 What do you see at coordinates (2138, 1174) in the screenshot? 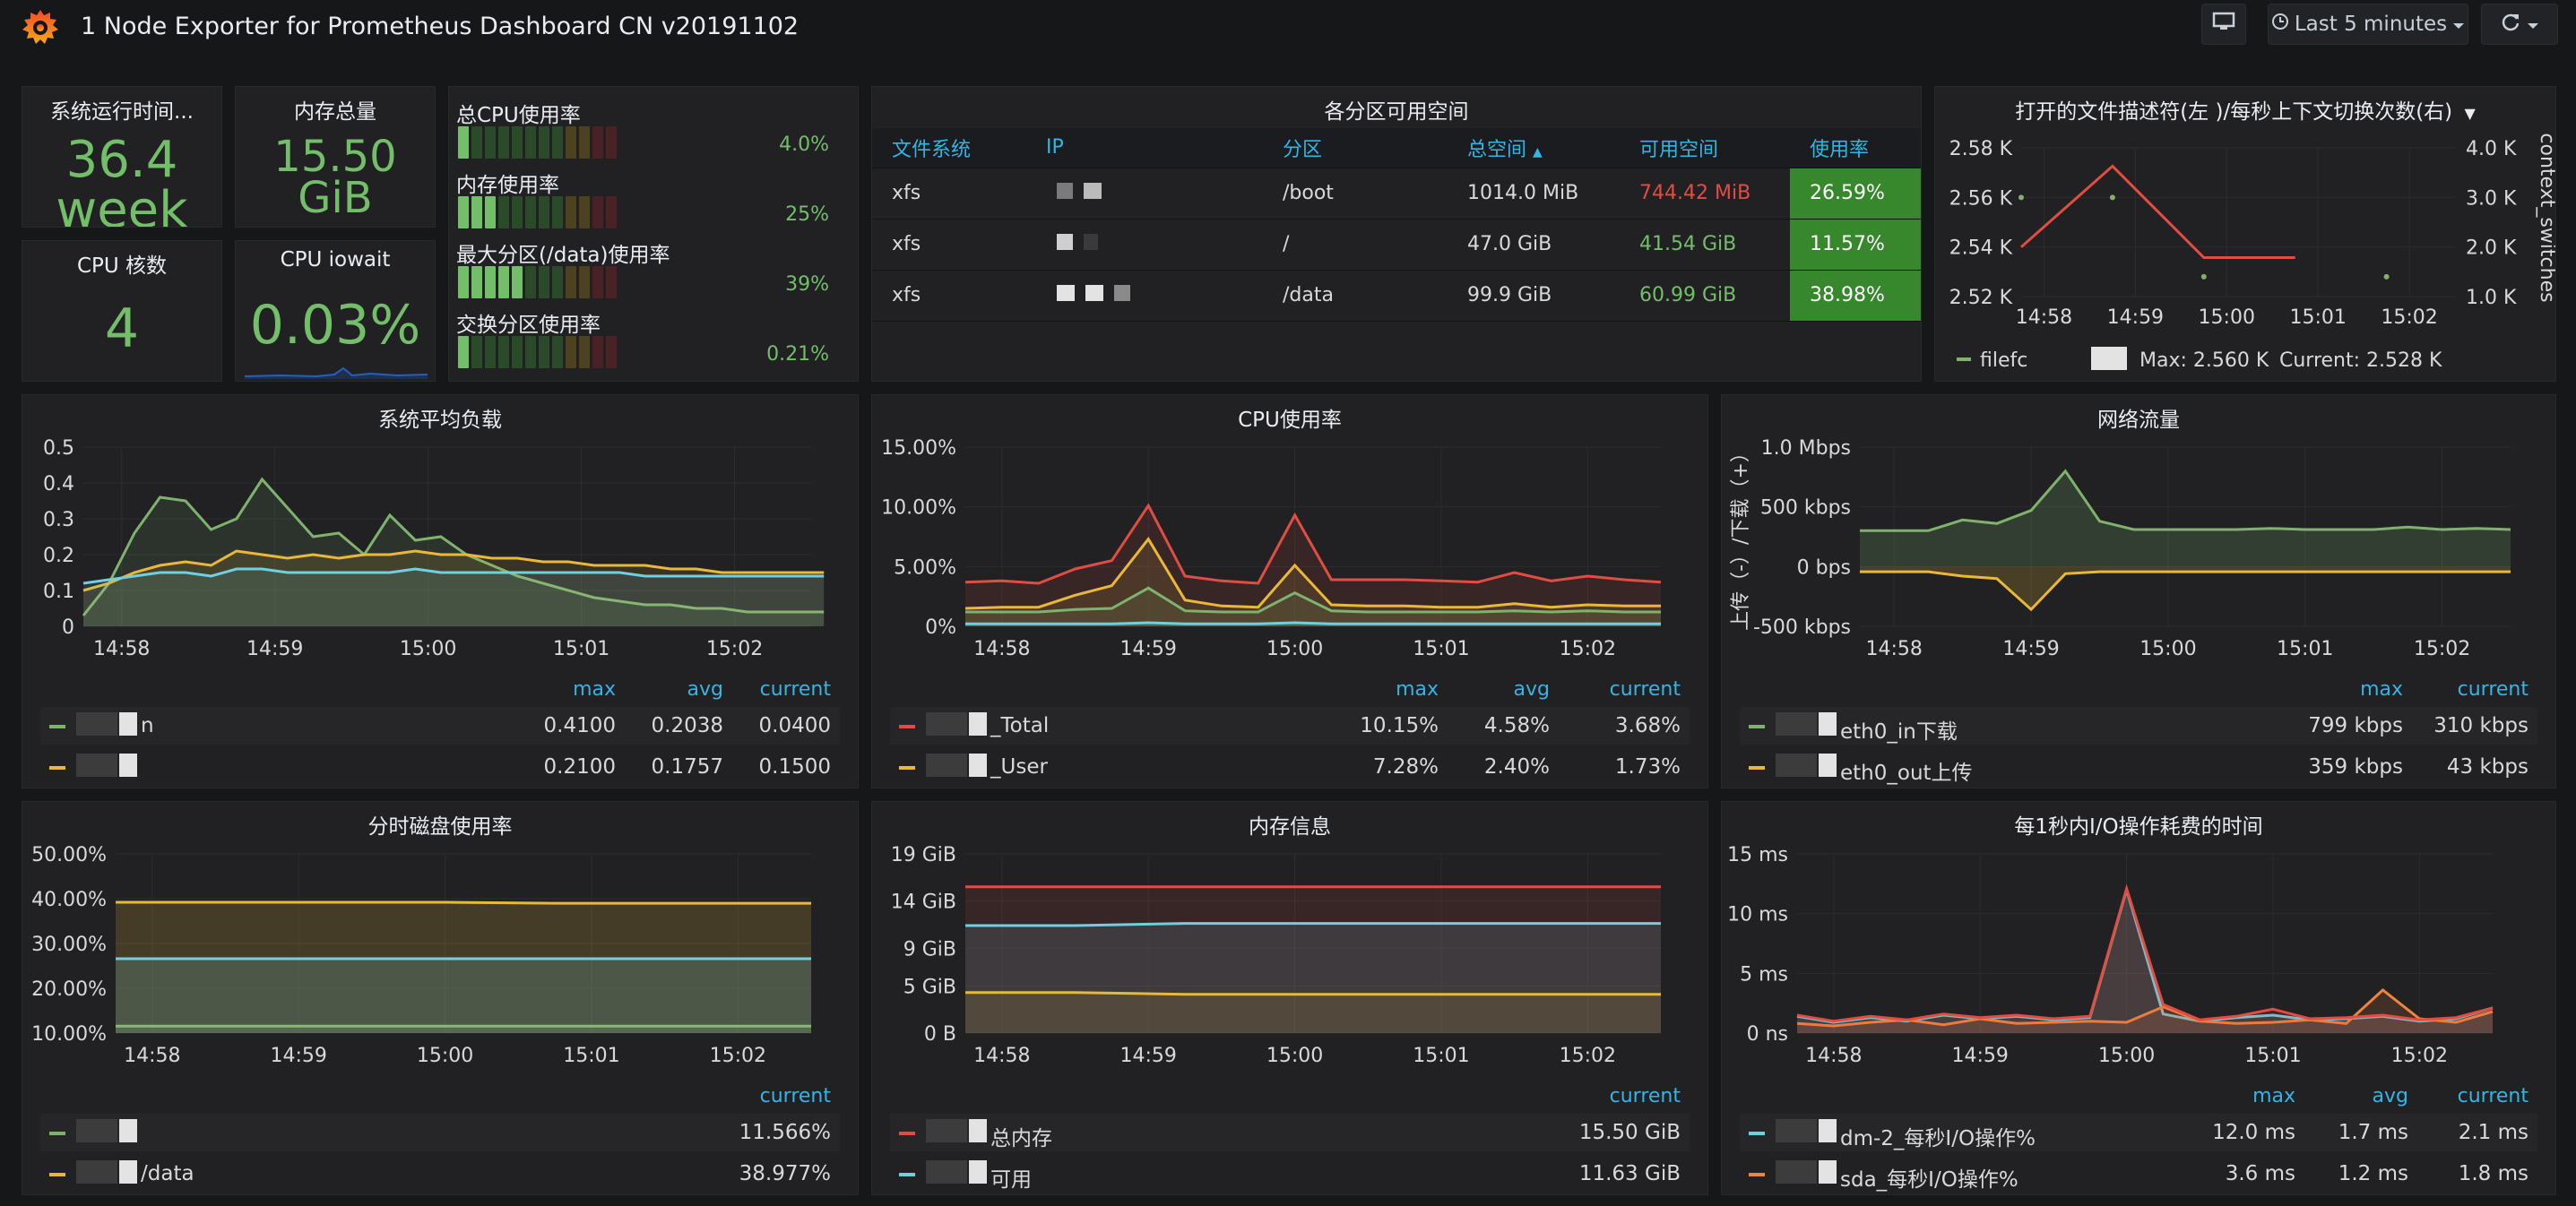
I see `legend-row: sda_每秒I/O操作% 3.6 ms 1.2 ms 1.8 ms` at bounding box center [2138, 1174].